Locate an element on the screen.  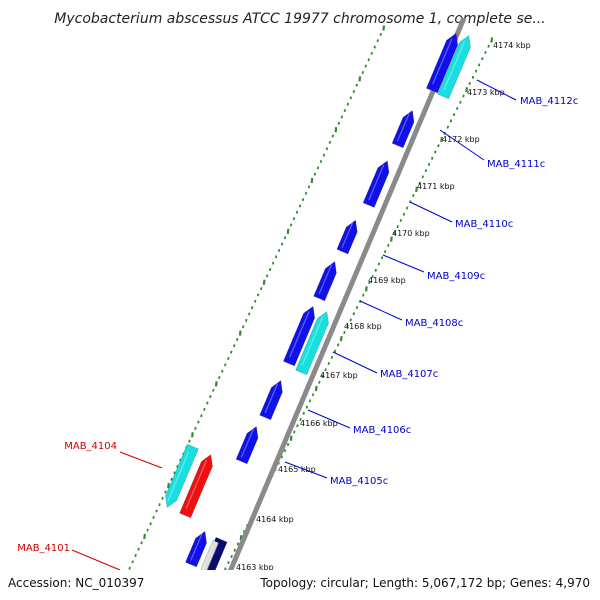
forward-gene-6-shine is located at coordinates (325, 279).